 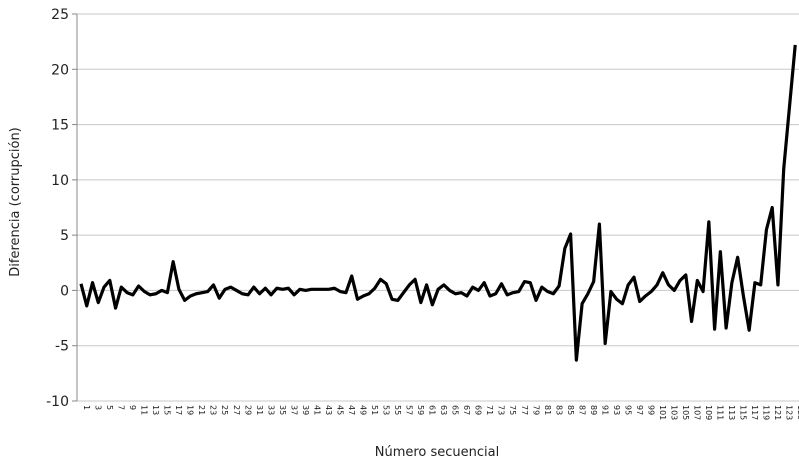 What do you see at coordinates (420, 410) in the screenshot?
I see `x-tick-label: 59` at bounding box center [420, 410].